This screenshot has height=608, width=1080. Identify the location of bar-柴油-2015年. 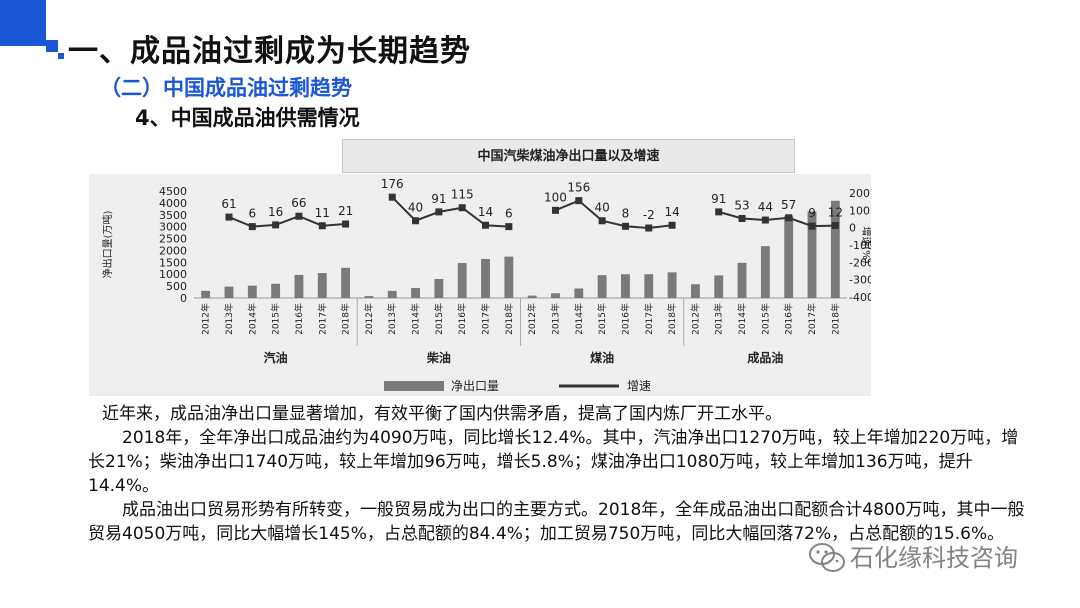
(439, 288).